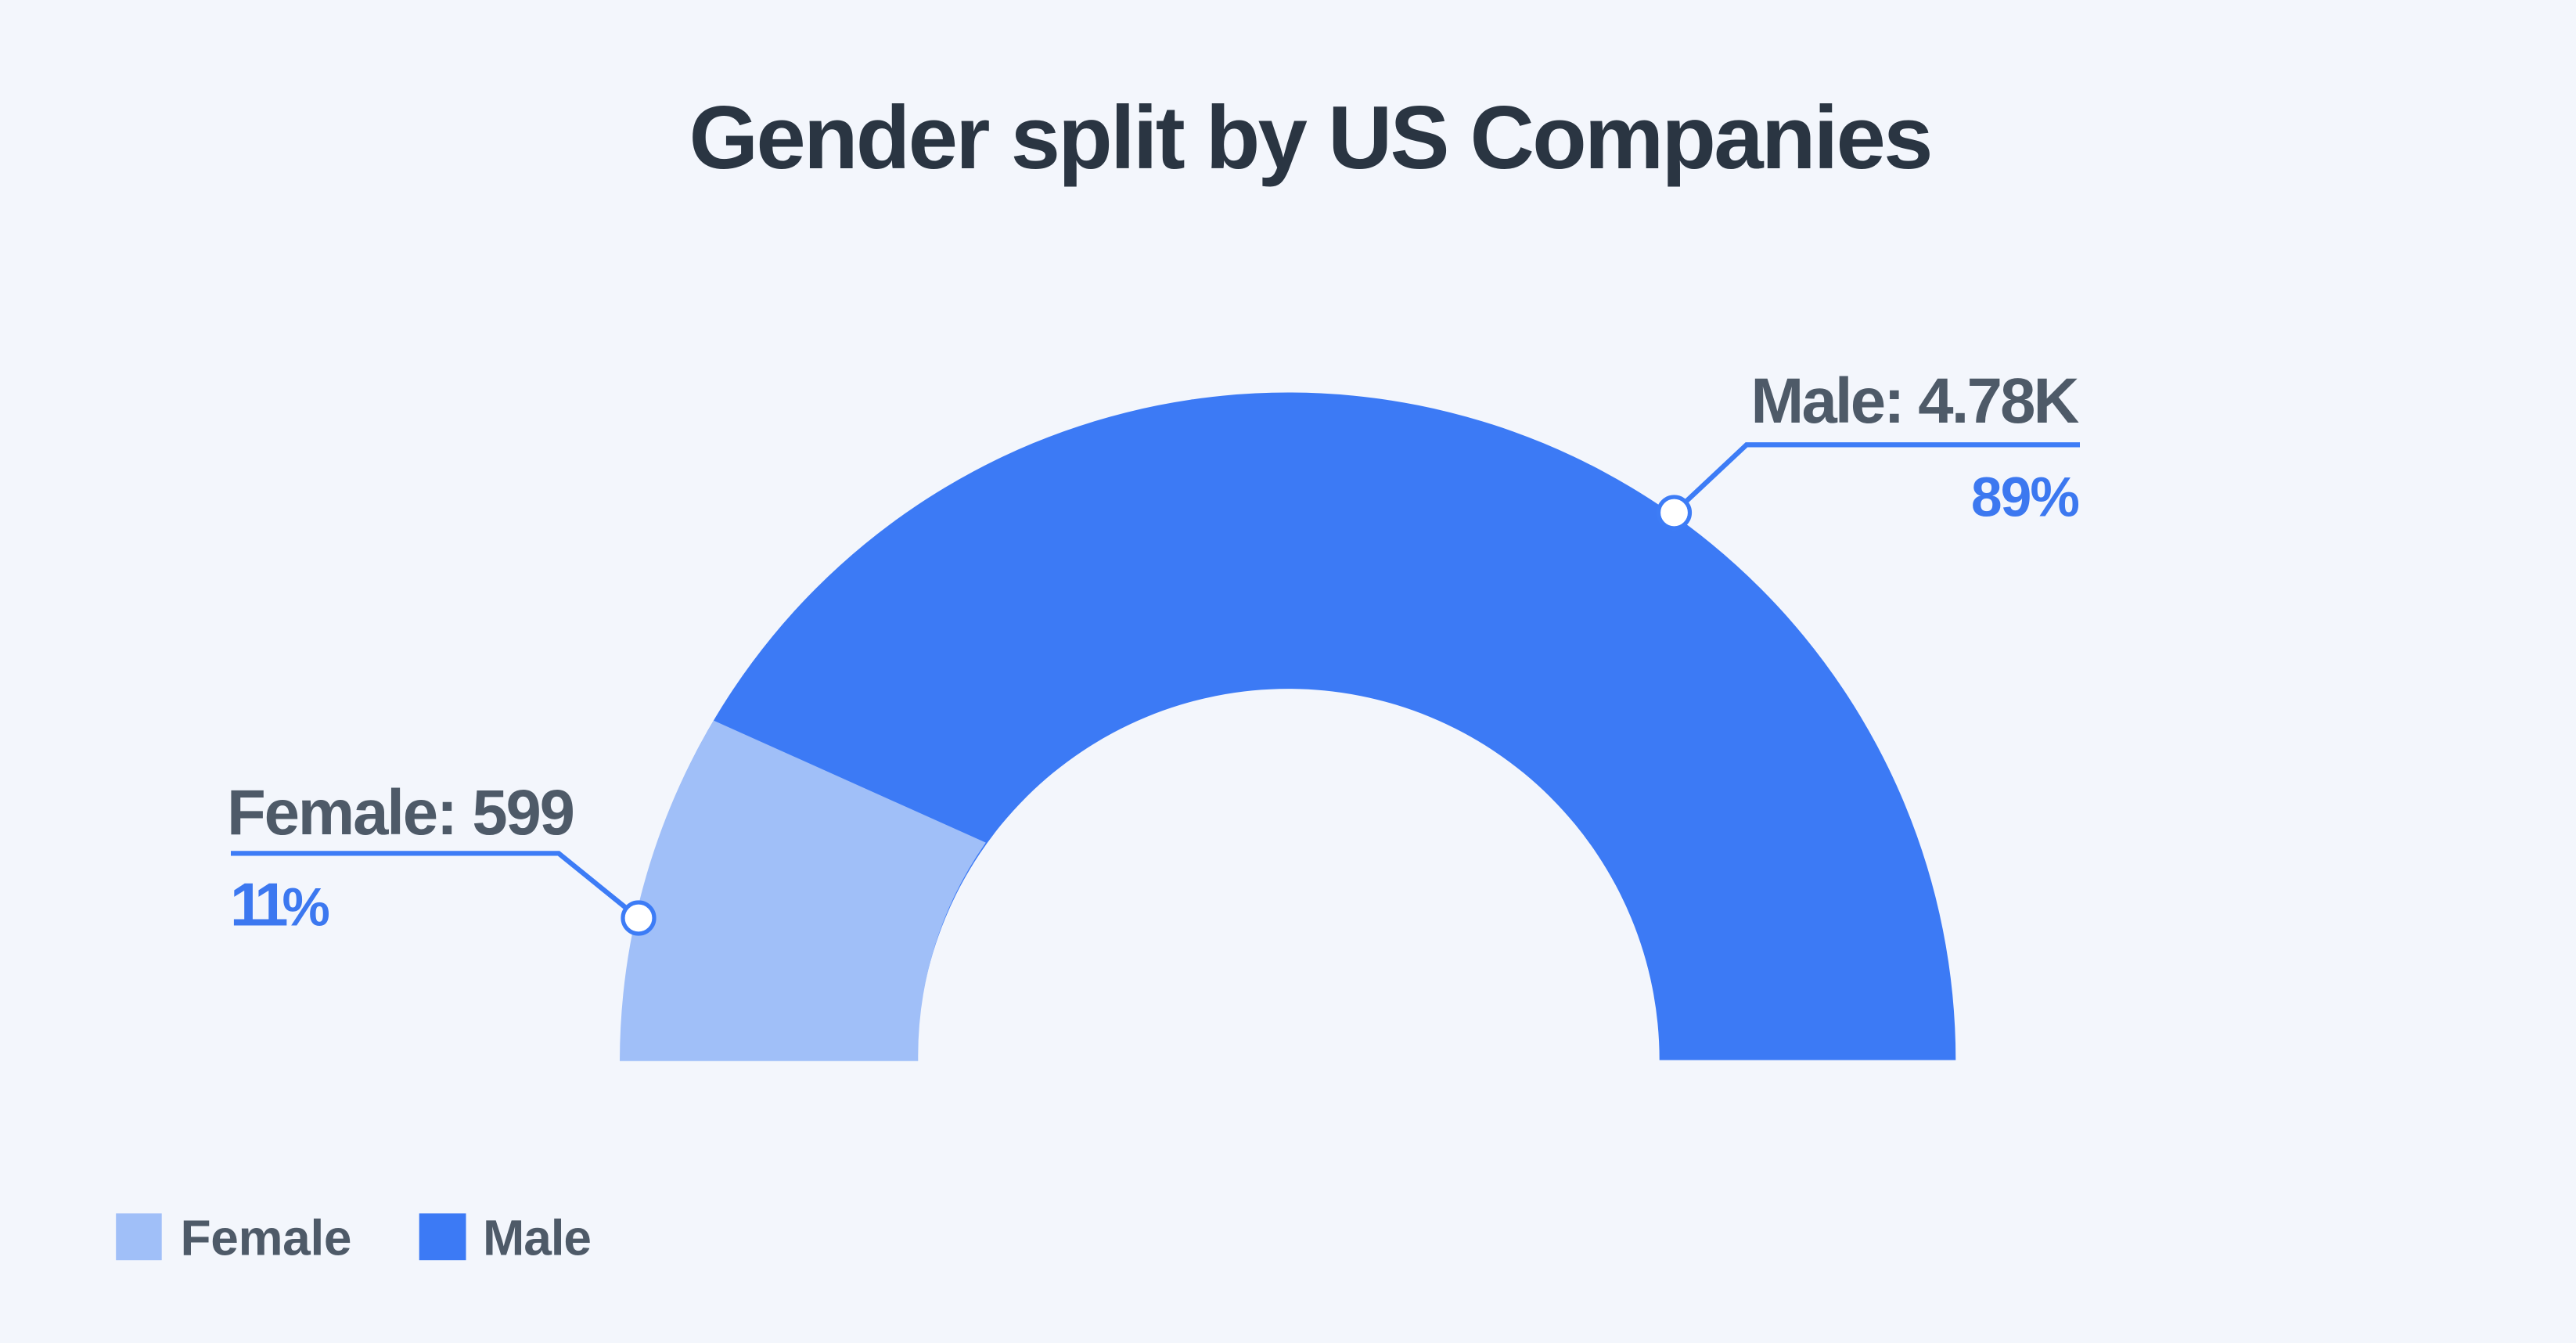  I want to click on svg-text: 11%, so click(280, 904).